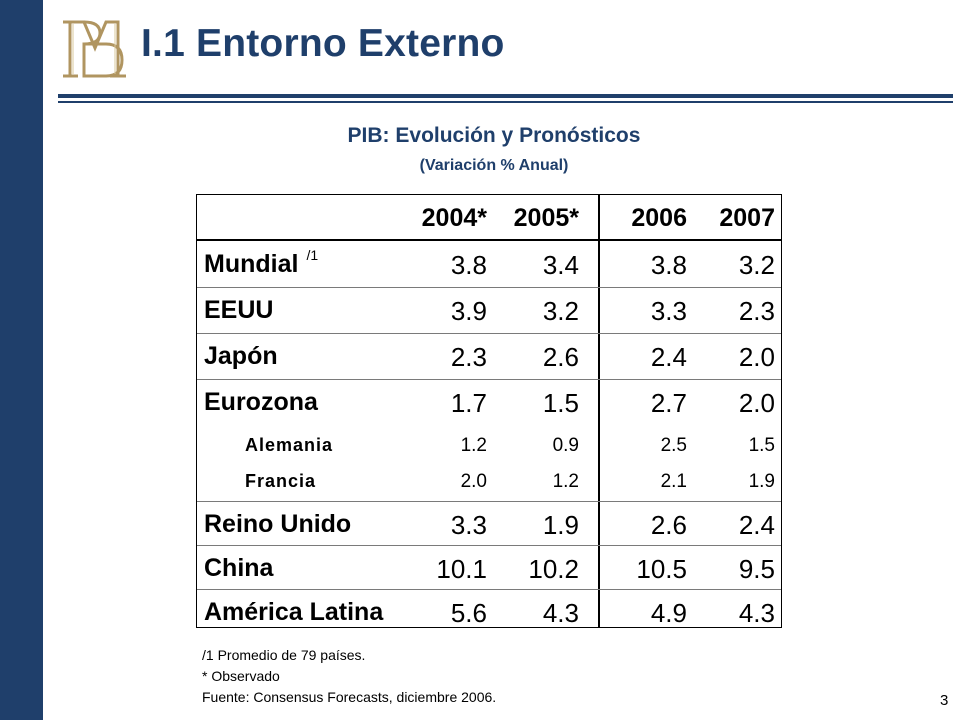 This screenshot has height=720, width=960. What do you see at coordinates (668, 613) in the screenshot?
I see `value-cell: 4.9` at bounding box center [668, 613].